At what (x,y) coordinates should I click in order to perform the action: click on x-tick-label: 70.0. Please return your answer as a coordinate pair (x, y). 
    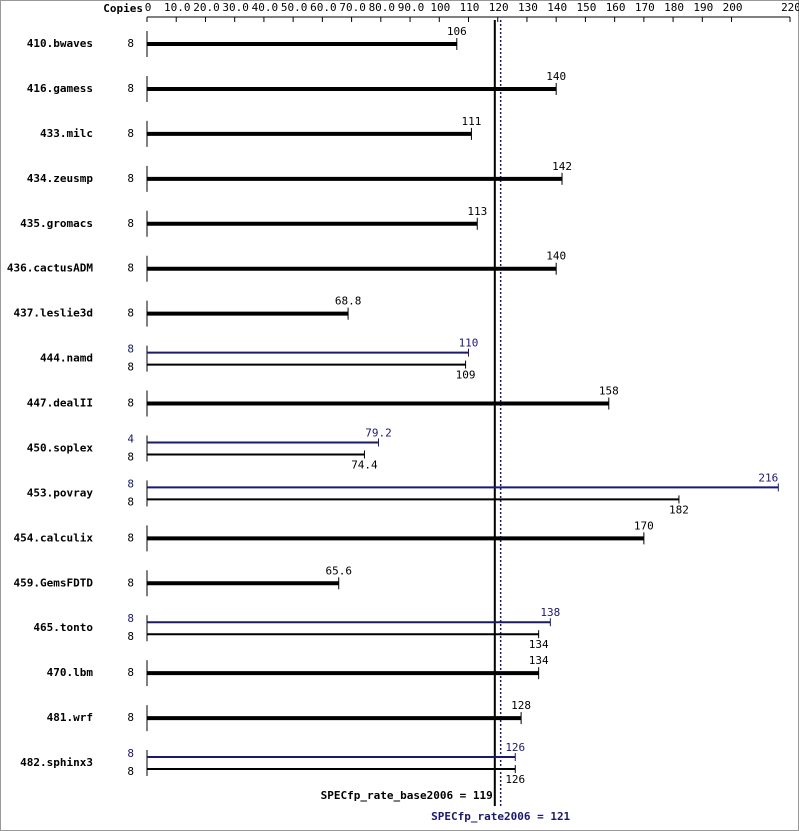
    Looking at the image, I should click on (352, 7).